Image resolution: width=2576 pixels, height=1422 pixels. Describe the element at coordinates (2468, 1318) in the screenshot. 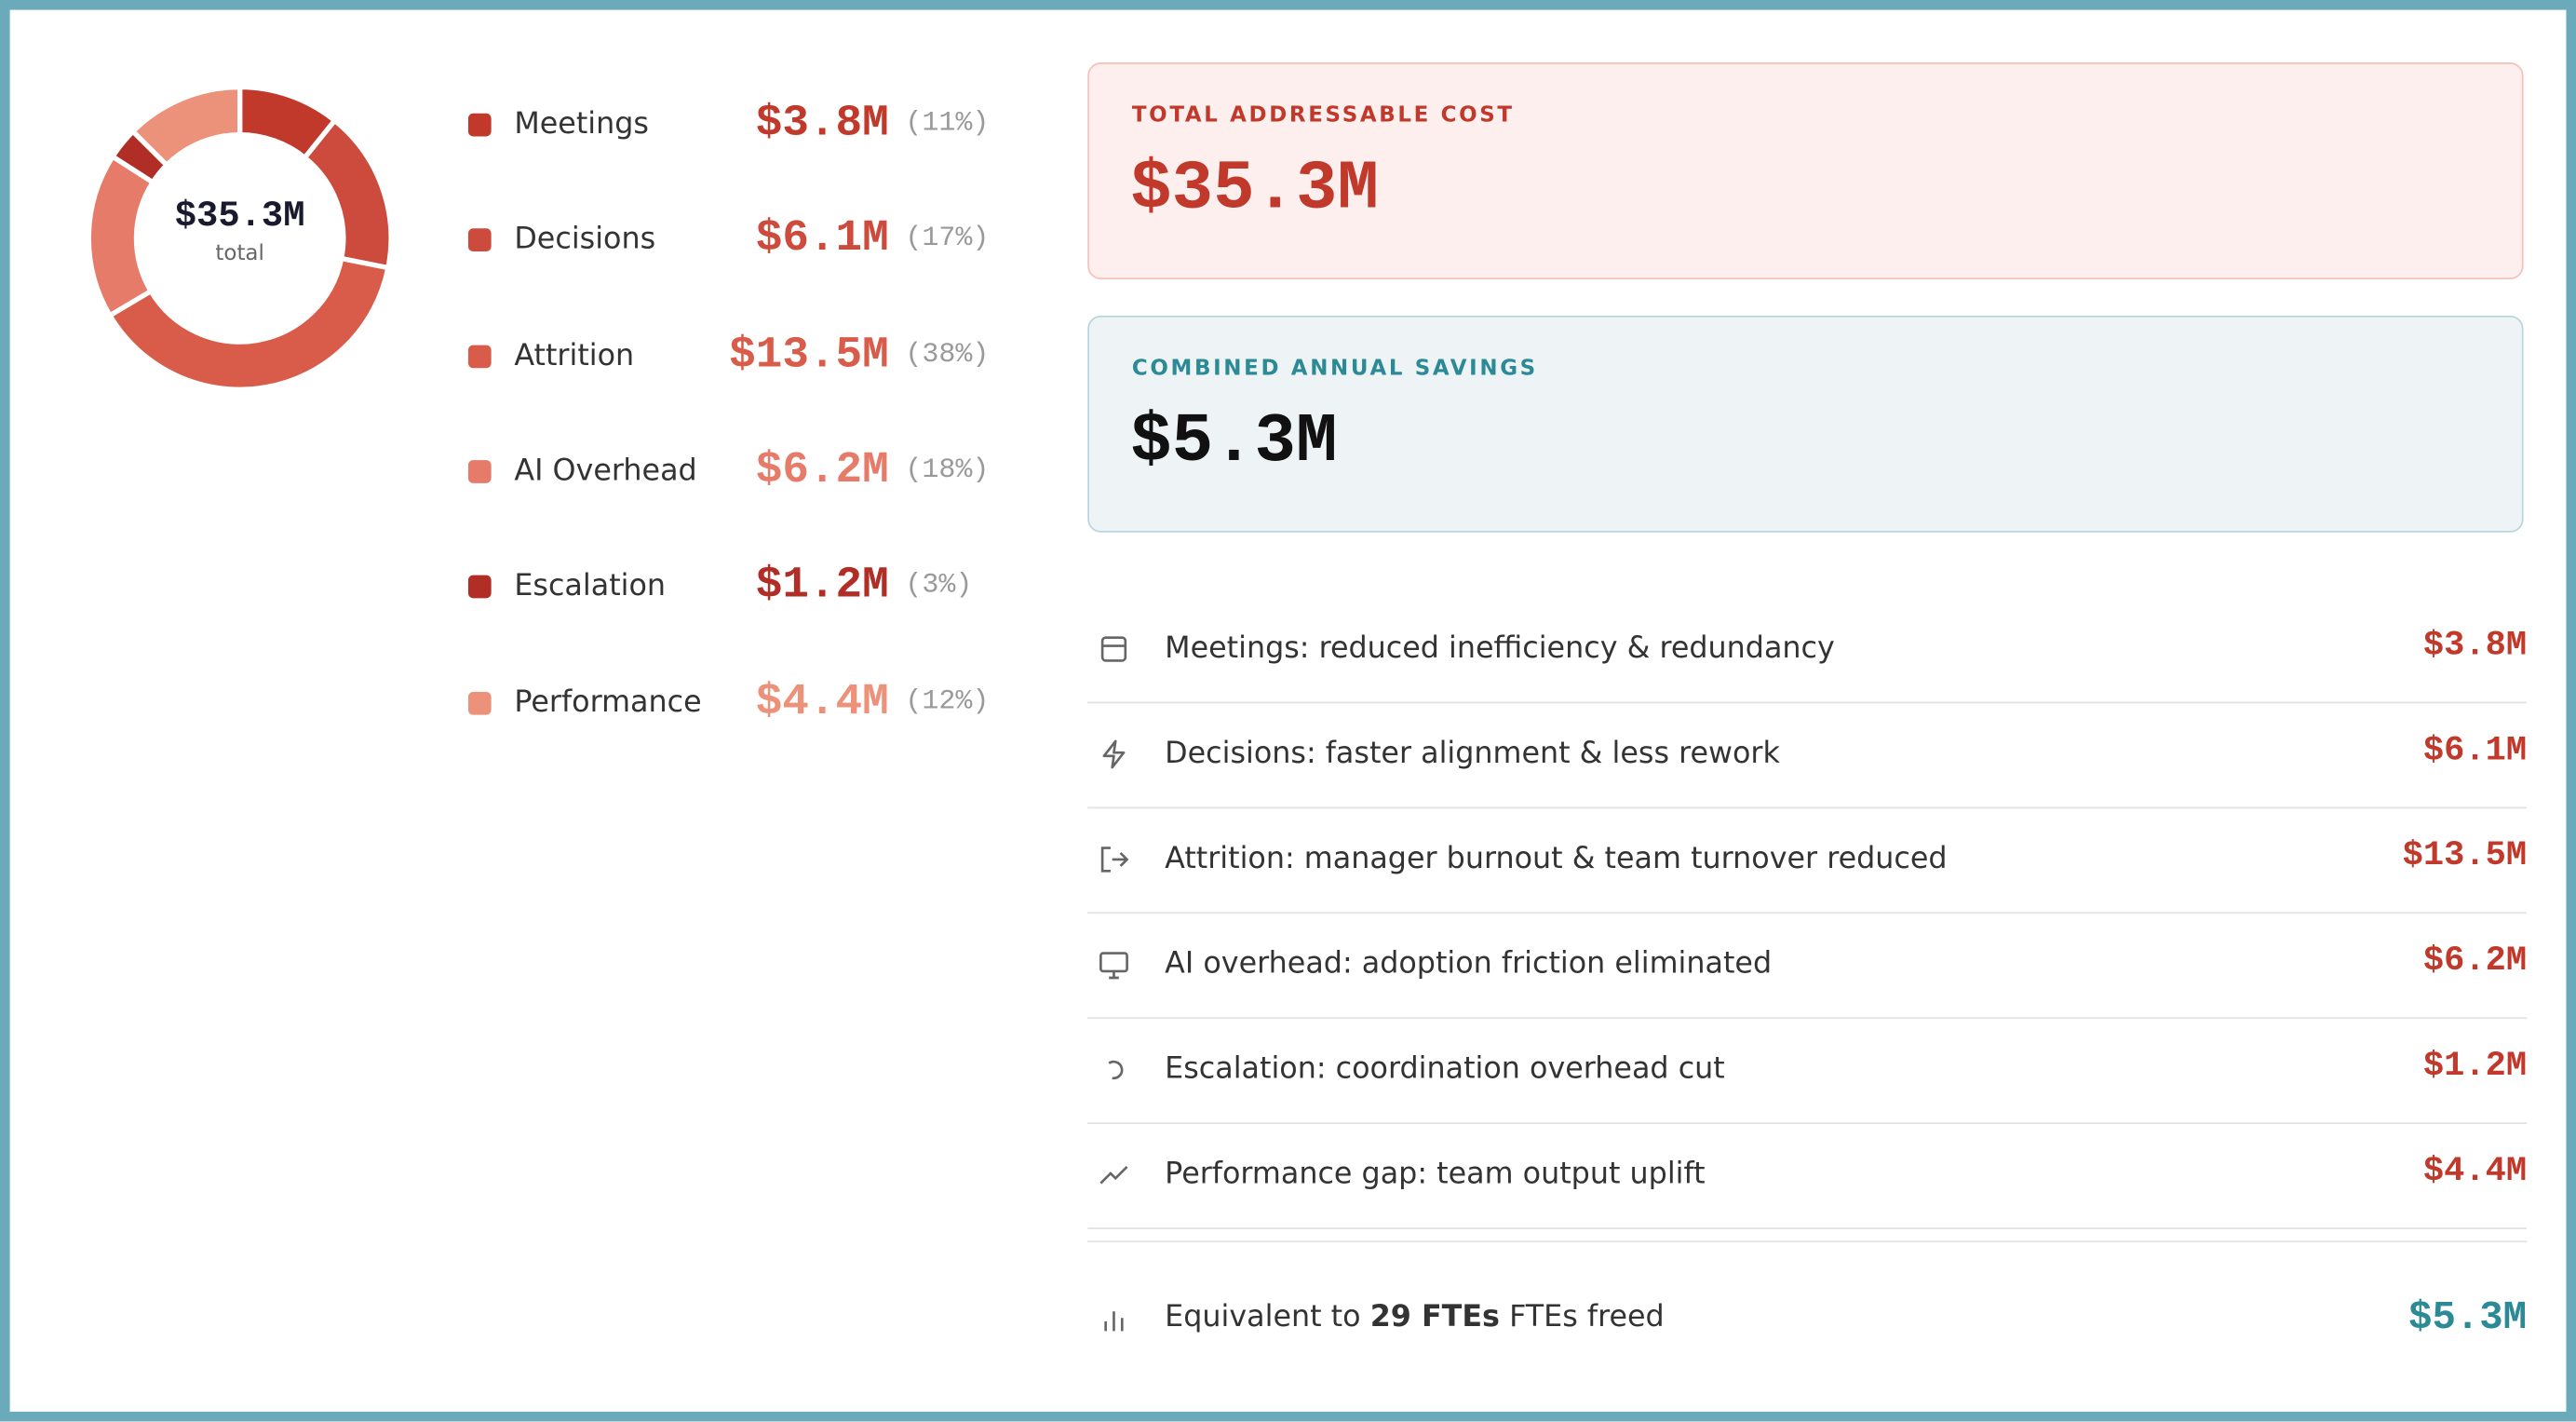

I see `footer-value: $5.3M` at that location.